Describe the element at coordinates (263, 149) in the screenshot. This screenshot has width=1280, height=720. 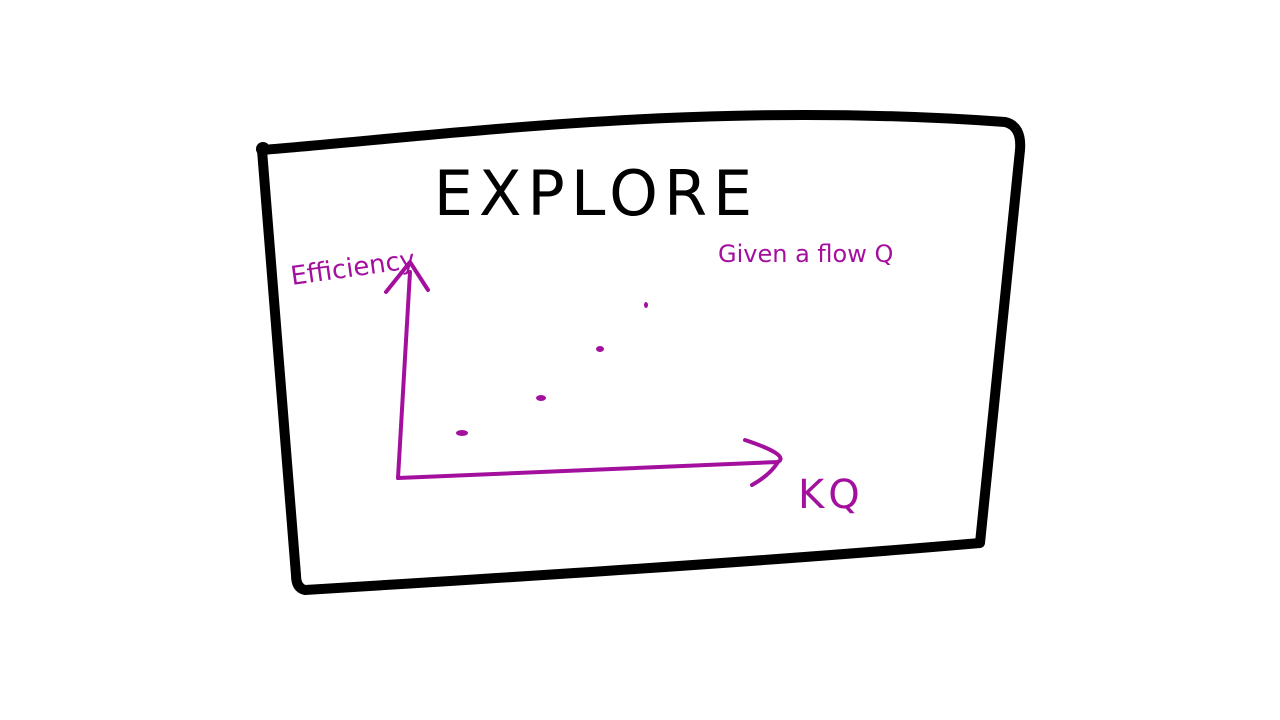
I see `frame-corner` at that location.